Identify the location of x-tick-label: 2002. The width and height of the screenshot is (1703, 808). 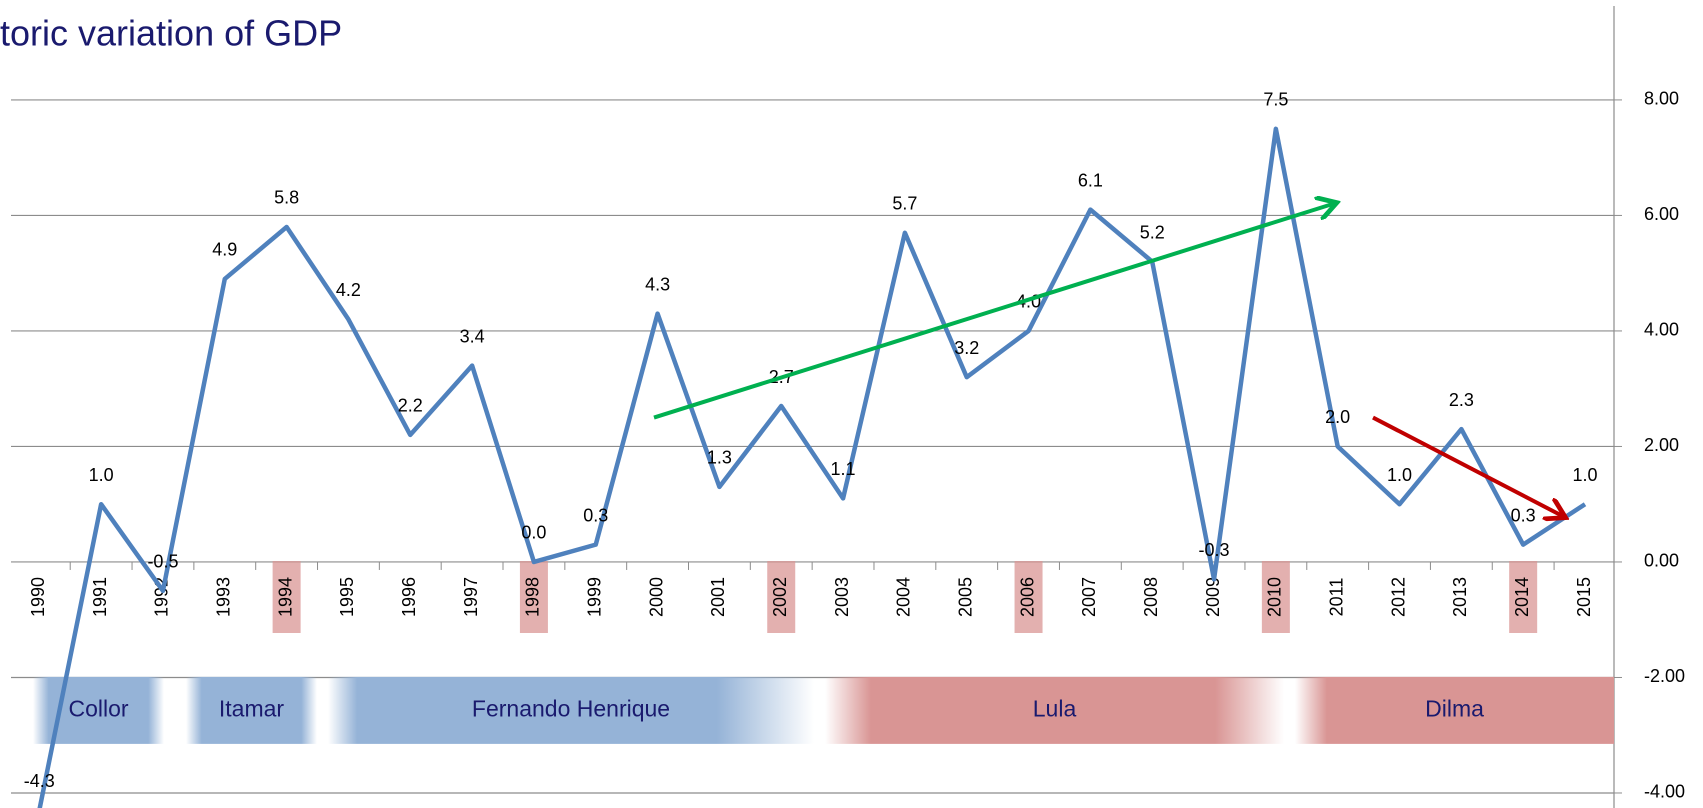
(780, 597).